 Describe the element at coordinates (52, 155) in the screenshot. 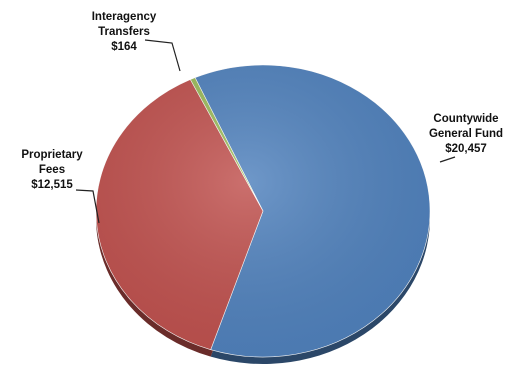

I see `slice-label-line: Proprietary` at that location.